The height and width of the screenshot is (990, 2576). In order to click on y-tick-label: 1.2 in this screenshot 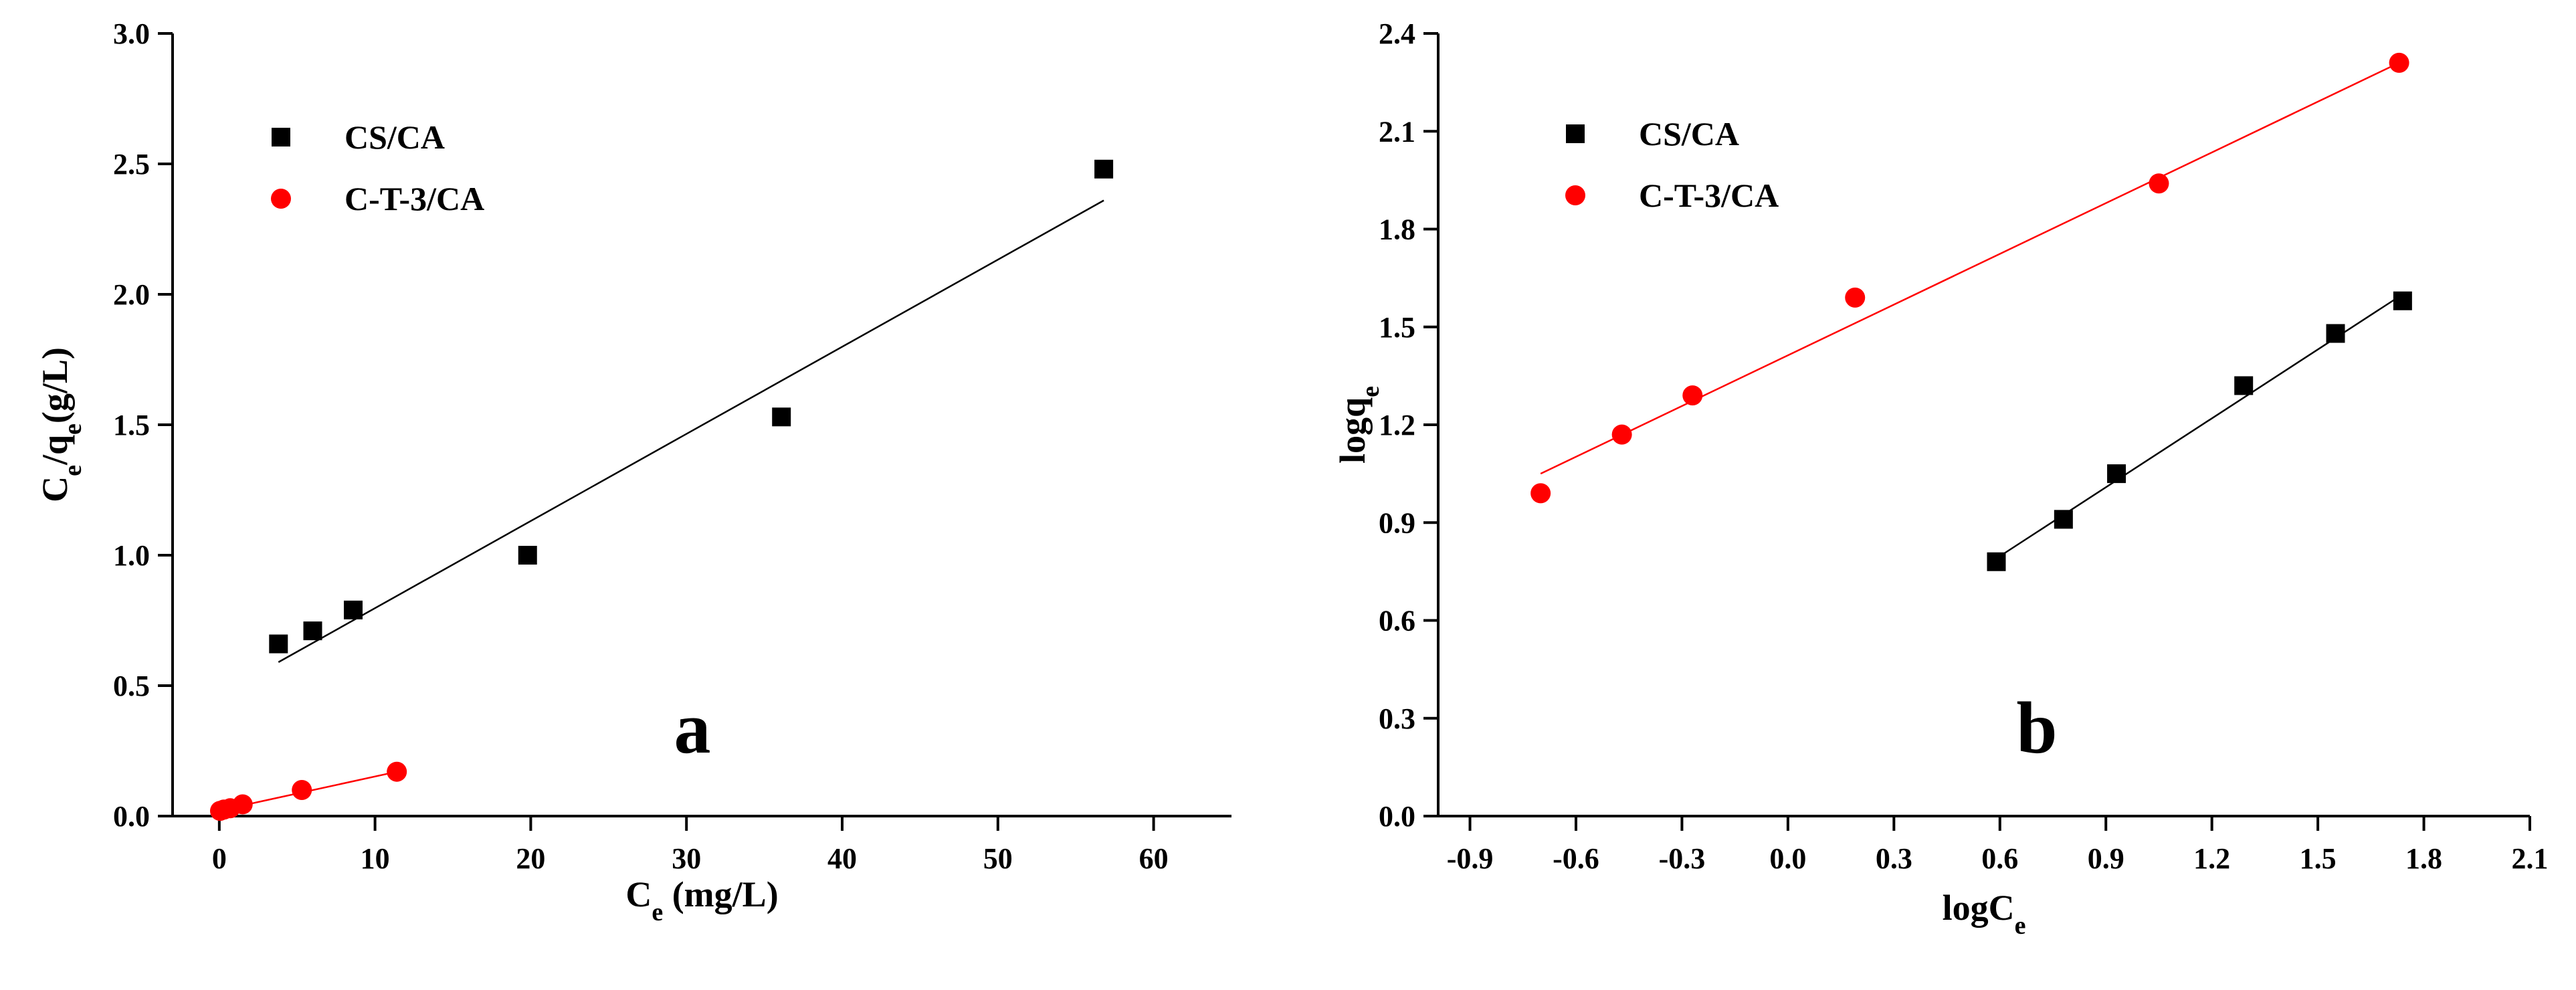, I will do `click(1397, 425)`.